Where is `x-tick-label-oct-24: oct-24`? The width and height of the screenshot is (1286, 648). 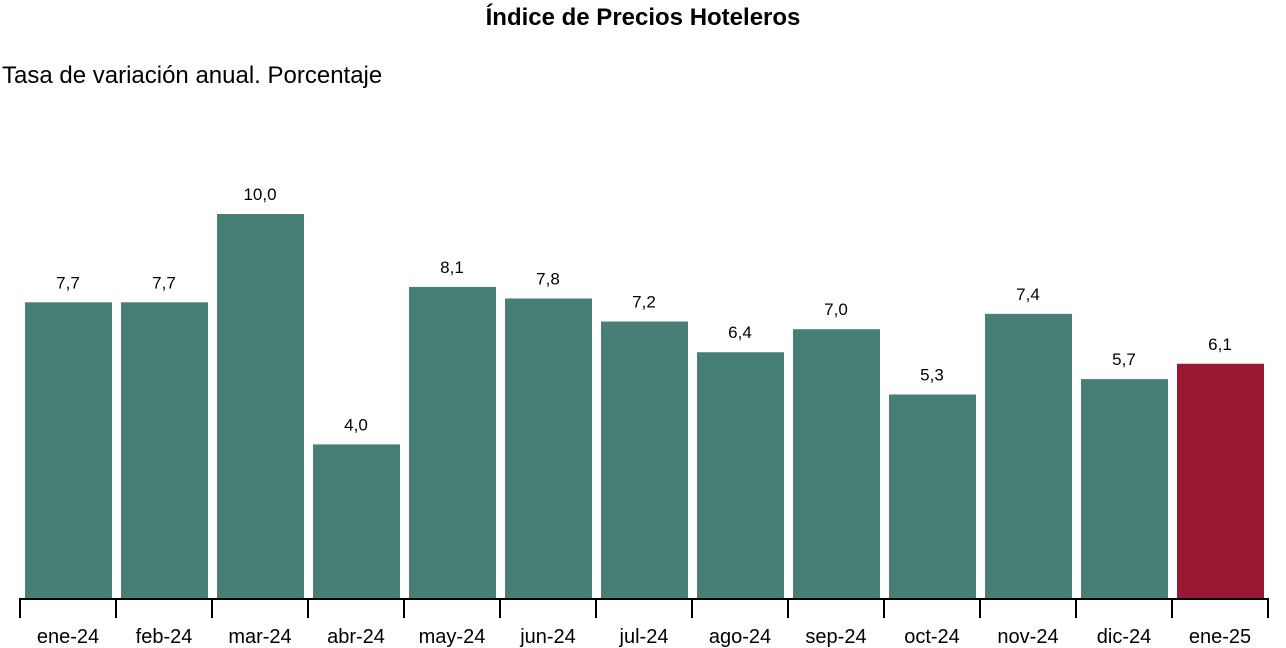 x-tick-label-oct-24: oct-24 is located at coordinates (932, 637).